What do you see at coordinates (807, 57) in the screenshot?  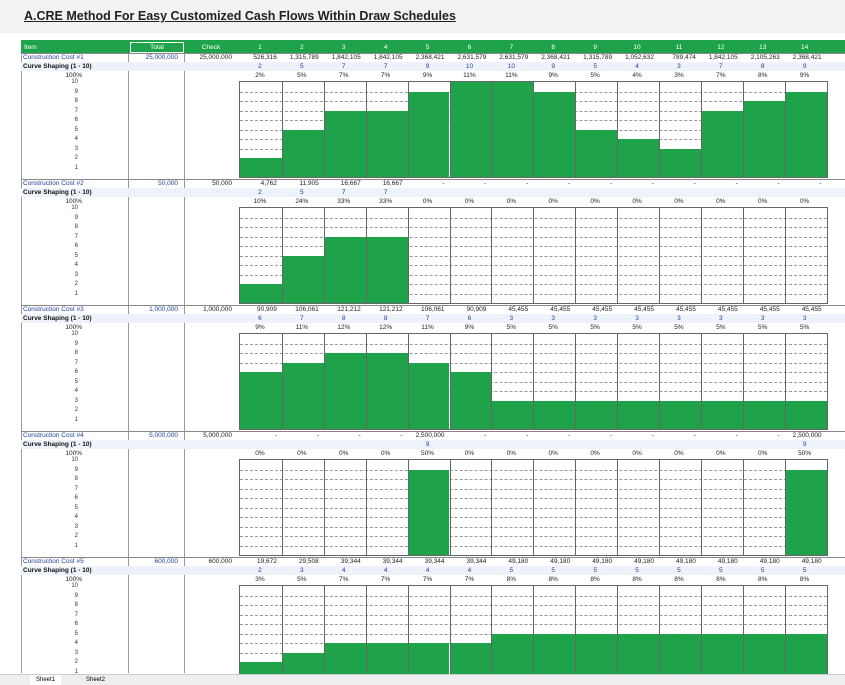 I see `amount-cell: 2,368,421` at bounding box center [807, 57].